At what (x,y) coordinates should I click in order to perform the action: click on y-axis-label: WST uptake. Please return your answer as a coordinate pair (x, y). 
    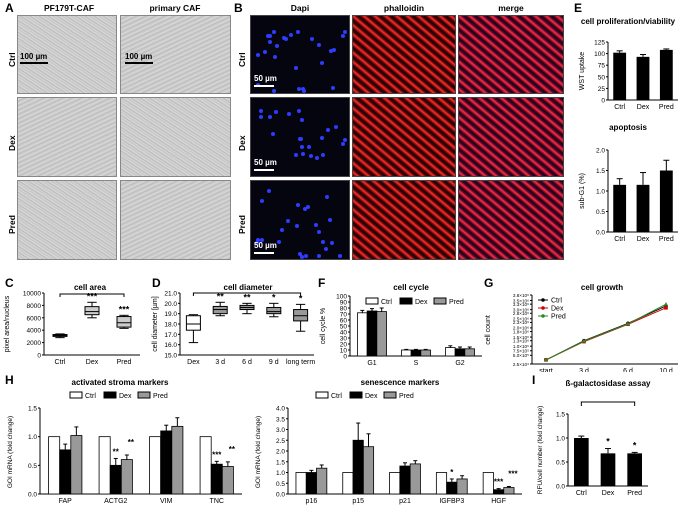
    Looking at the image, I should click on (582, 71).